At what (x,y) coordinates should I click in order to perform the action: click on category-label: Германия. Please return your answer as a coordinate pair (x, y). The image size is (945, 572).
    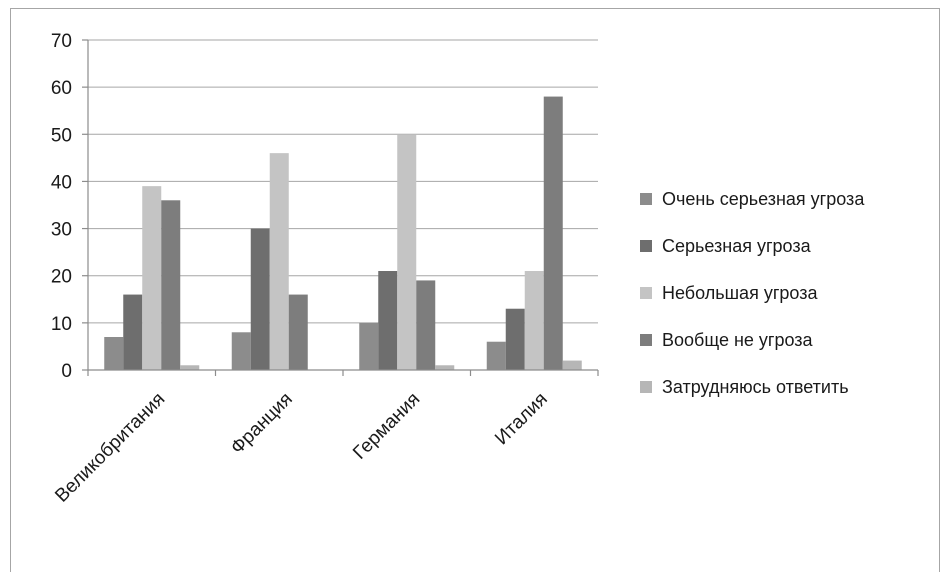
    Looking at the image, I should click on (386, 426).